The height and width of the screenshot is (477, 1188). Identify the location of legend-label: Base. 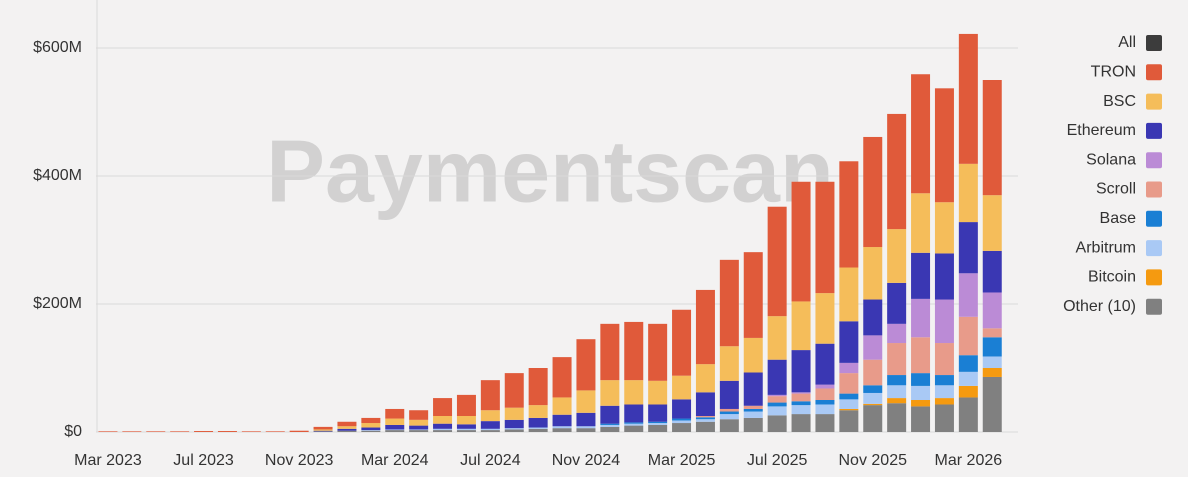
(1118, 218).